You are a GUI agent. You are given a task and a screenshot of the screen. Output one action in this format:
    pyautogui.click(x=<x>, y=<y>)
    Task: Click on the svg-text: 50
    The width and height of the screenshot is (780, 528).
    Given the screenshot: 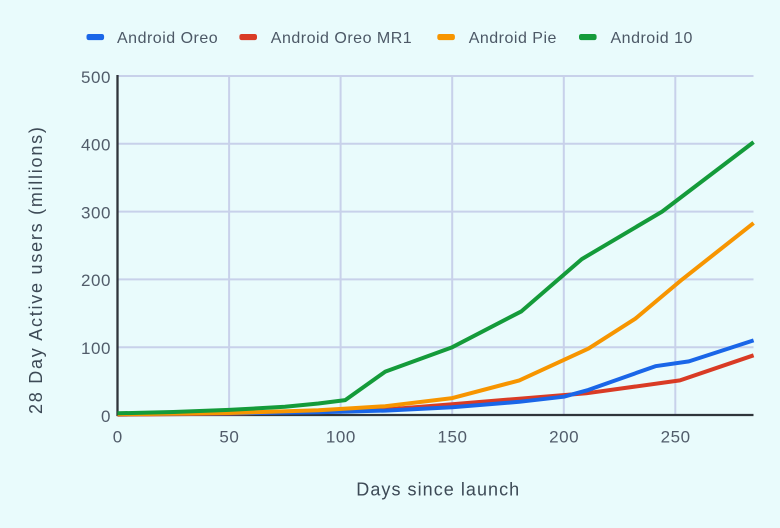 What is the action you would take?
    pyautogui.click(x=229, y=437)
    